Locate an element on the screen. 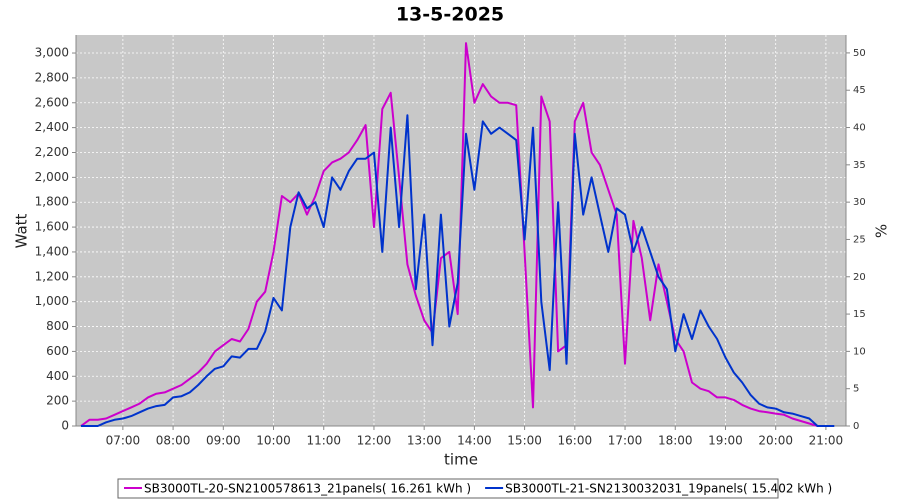 Image resolution: width=900 pixels, height=500 pixels. legend is located at coordinates (448, 488).